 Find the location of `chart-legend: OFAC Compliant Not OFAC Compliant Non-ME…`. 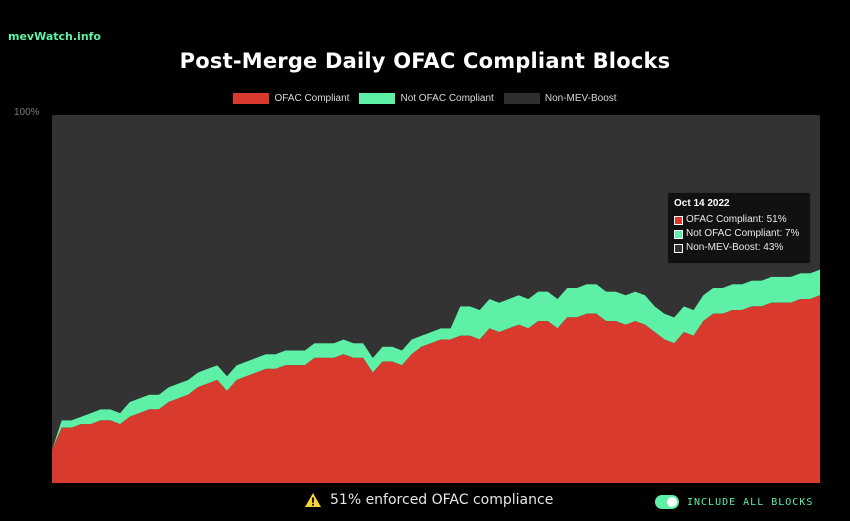

chart-legend: OFAC Compliant Not OFAC Compliant Non-ME… is located at coordinates (425, 98).